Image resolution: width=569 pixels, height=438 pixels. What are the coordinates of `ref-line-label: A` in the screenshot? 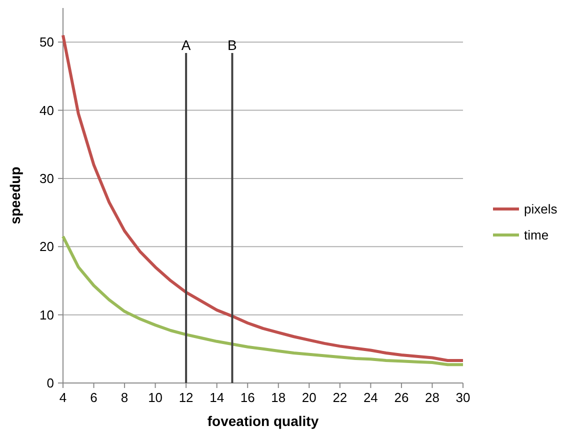 It's located at (186, 45).